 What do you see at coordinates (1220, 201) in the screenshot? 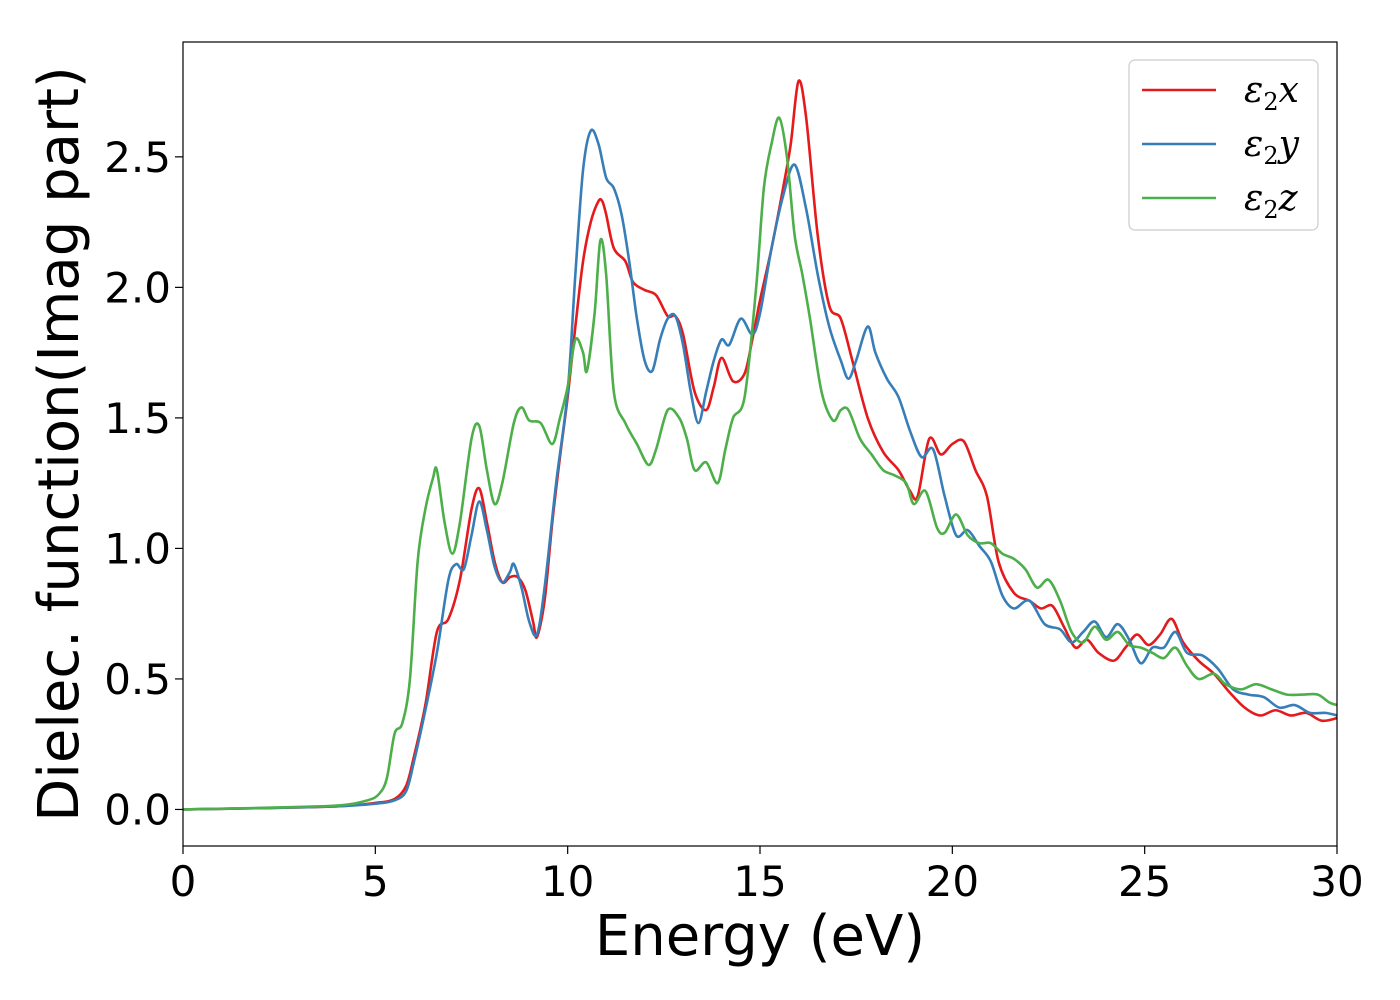
I see `legend-item-e2z: ε2z` at bounding box center [1220, 201].